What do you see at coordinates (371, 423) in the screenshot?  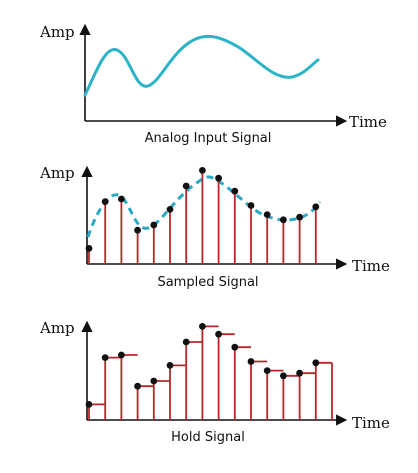 I see `hold-x-label: Time` at bounding box center [371, 423].